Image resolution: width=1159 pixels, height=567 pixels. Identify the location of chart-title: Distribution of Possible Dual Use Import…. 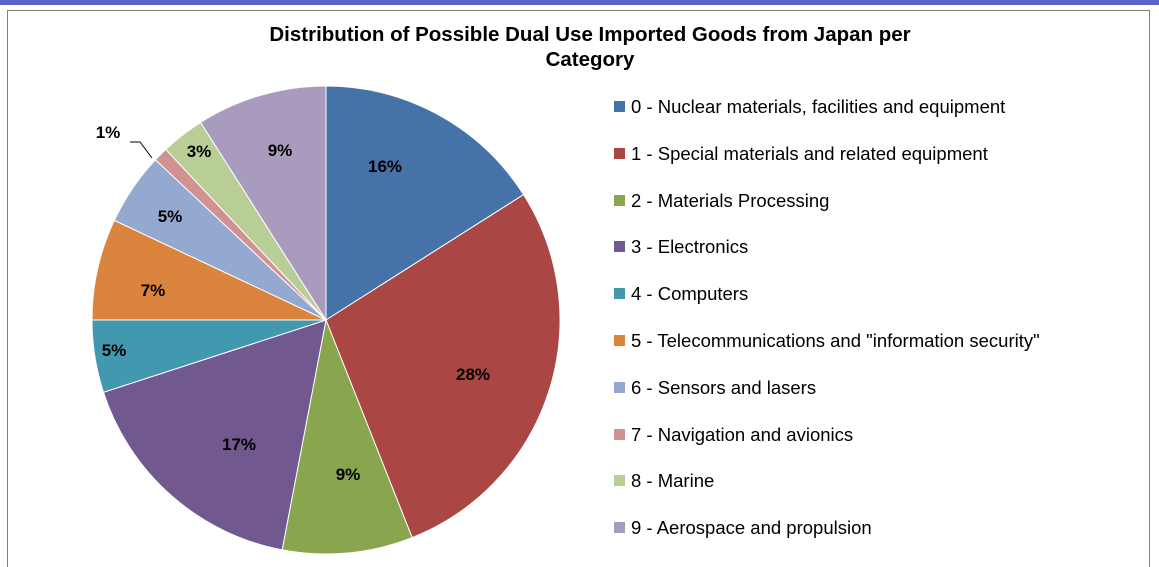
(590, 47).